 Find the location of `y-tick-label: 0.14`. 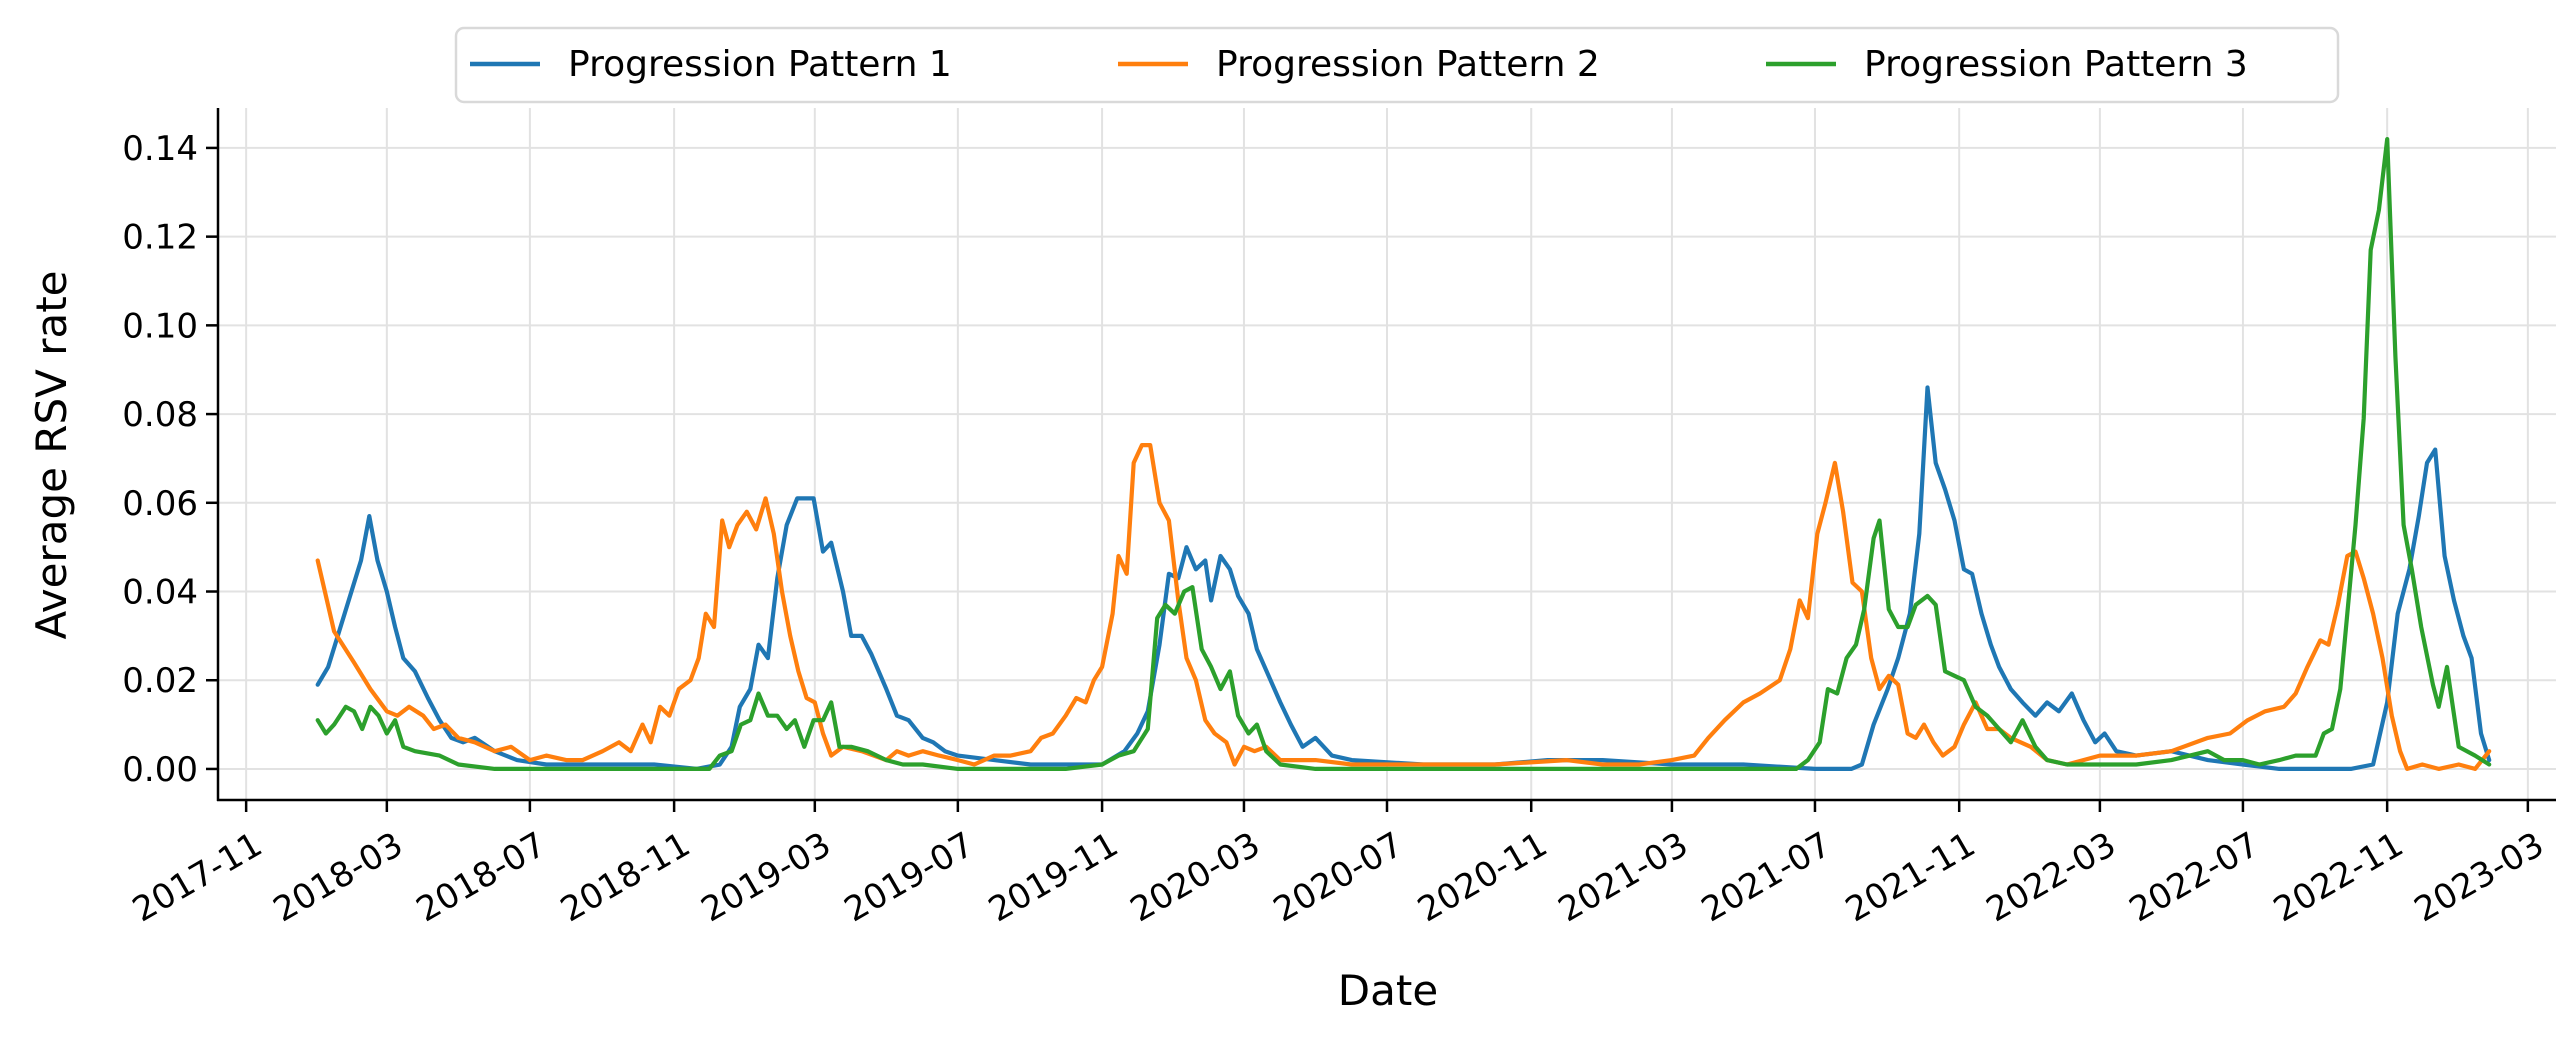

y-tick-label: 0.14 is located at coordinates (160, 149).